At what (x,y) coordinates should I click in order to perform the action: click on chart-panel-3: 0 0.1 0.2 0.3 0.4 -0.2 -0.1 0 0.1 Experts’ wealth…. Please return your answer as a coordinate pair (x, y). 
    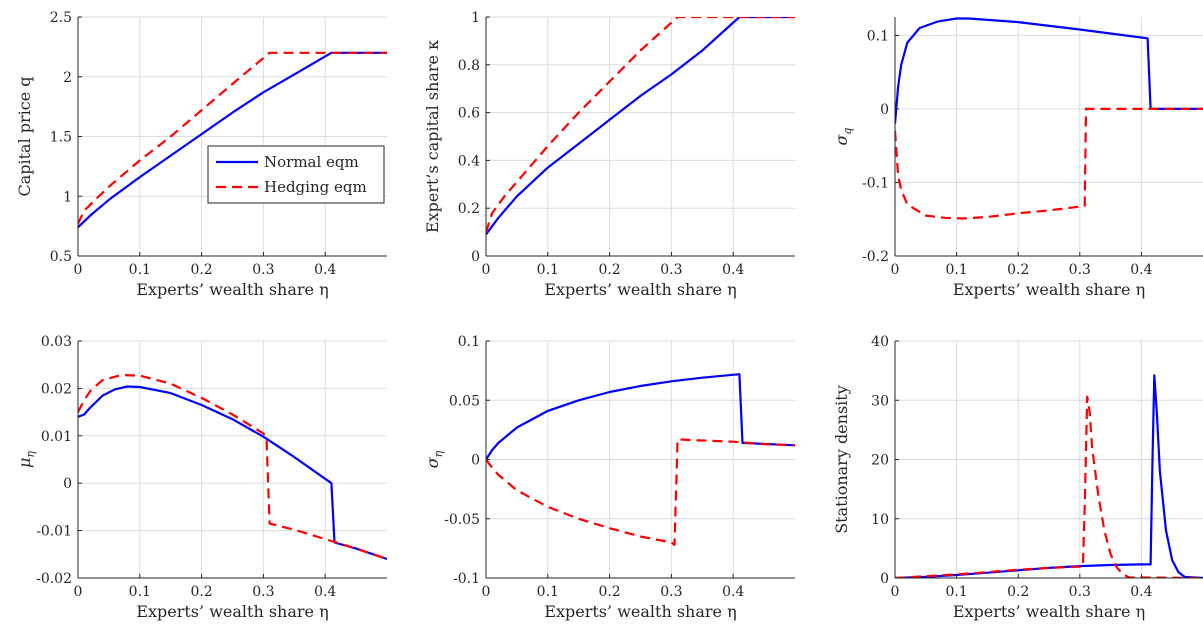
    Looking at the image, I should click on (1017, 158).